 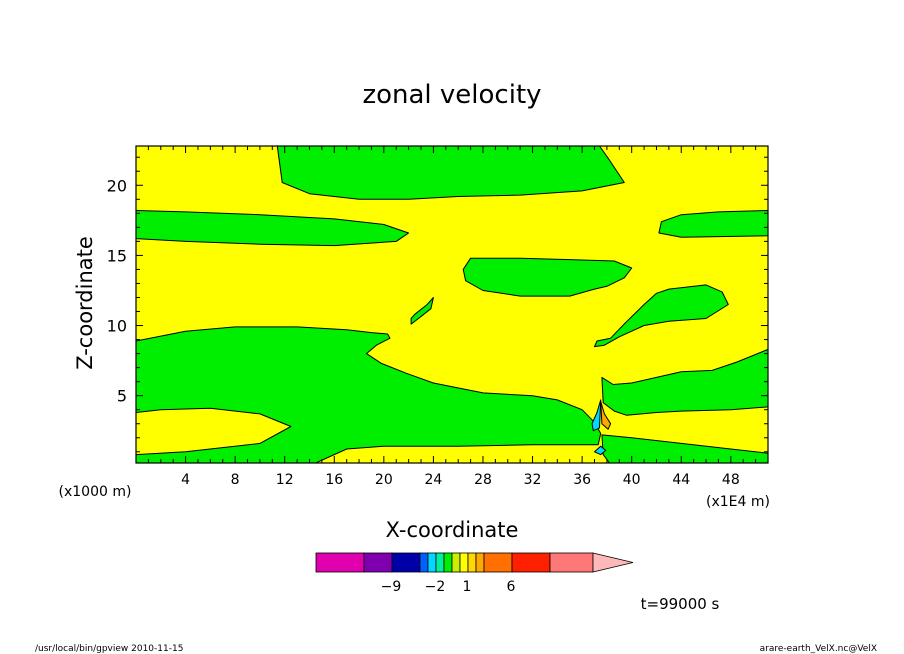 What do you see at coordinates (533, 480) in the screenshot?
I see `x-tick-label: 32` at bounding box center [533, 480].